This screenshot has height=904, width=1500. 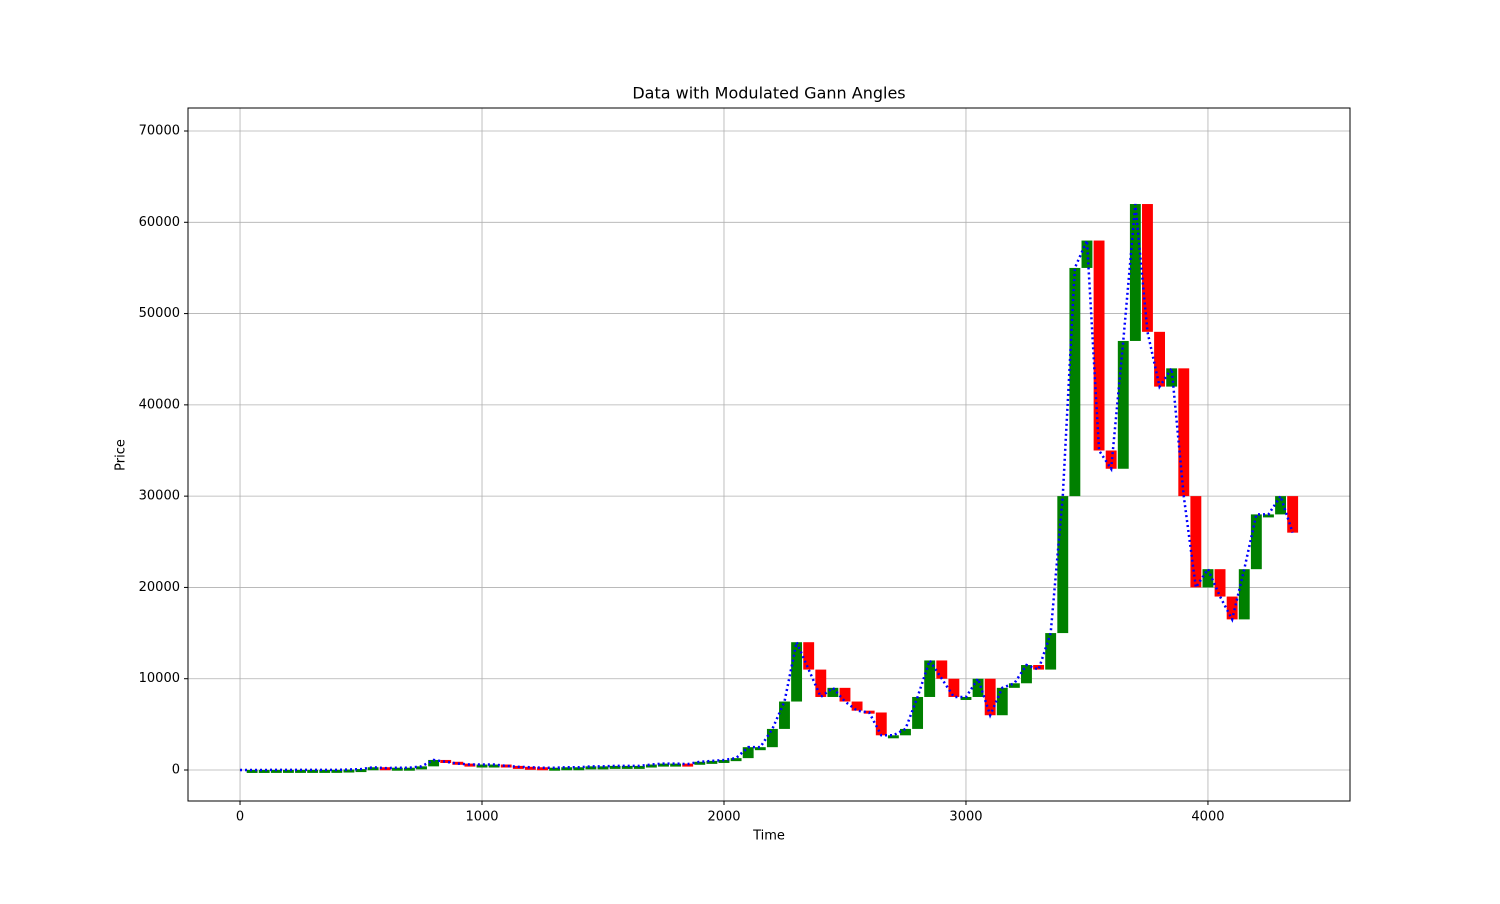 I want to click on x-tick-label: 2000, so click(x=723, y=817).